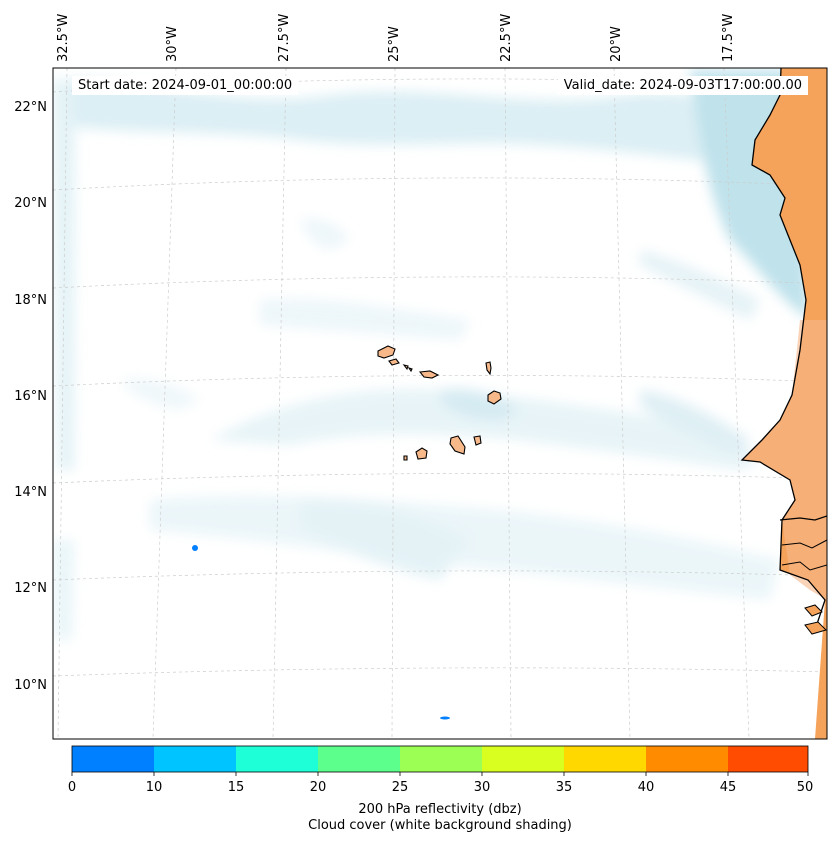 The height and width of the screenshot is (843, 837). Describe the element at coordinates (30, 685) in the screenshot. I see `lat-tick-6: 10°N` at that location.